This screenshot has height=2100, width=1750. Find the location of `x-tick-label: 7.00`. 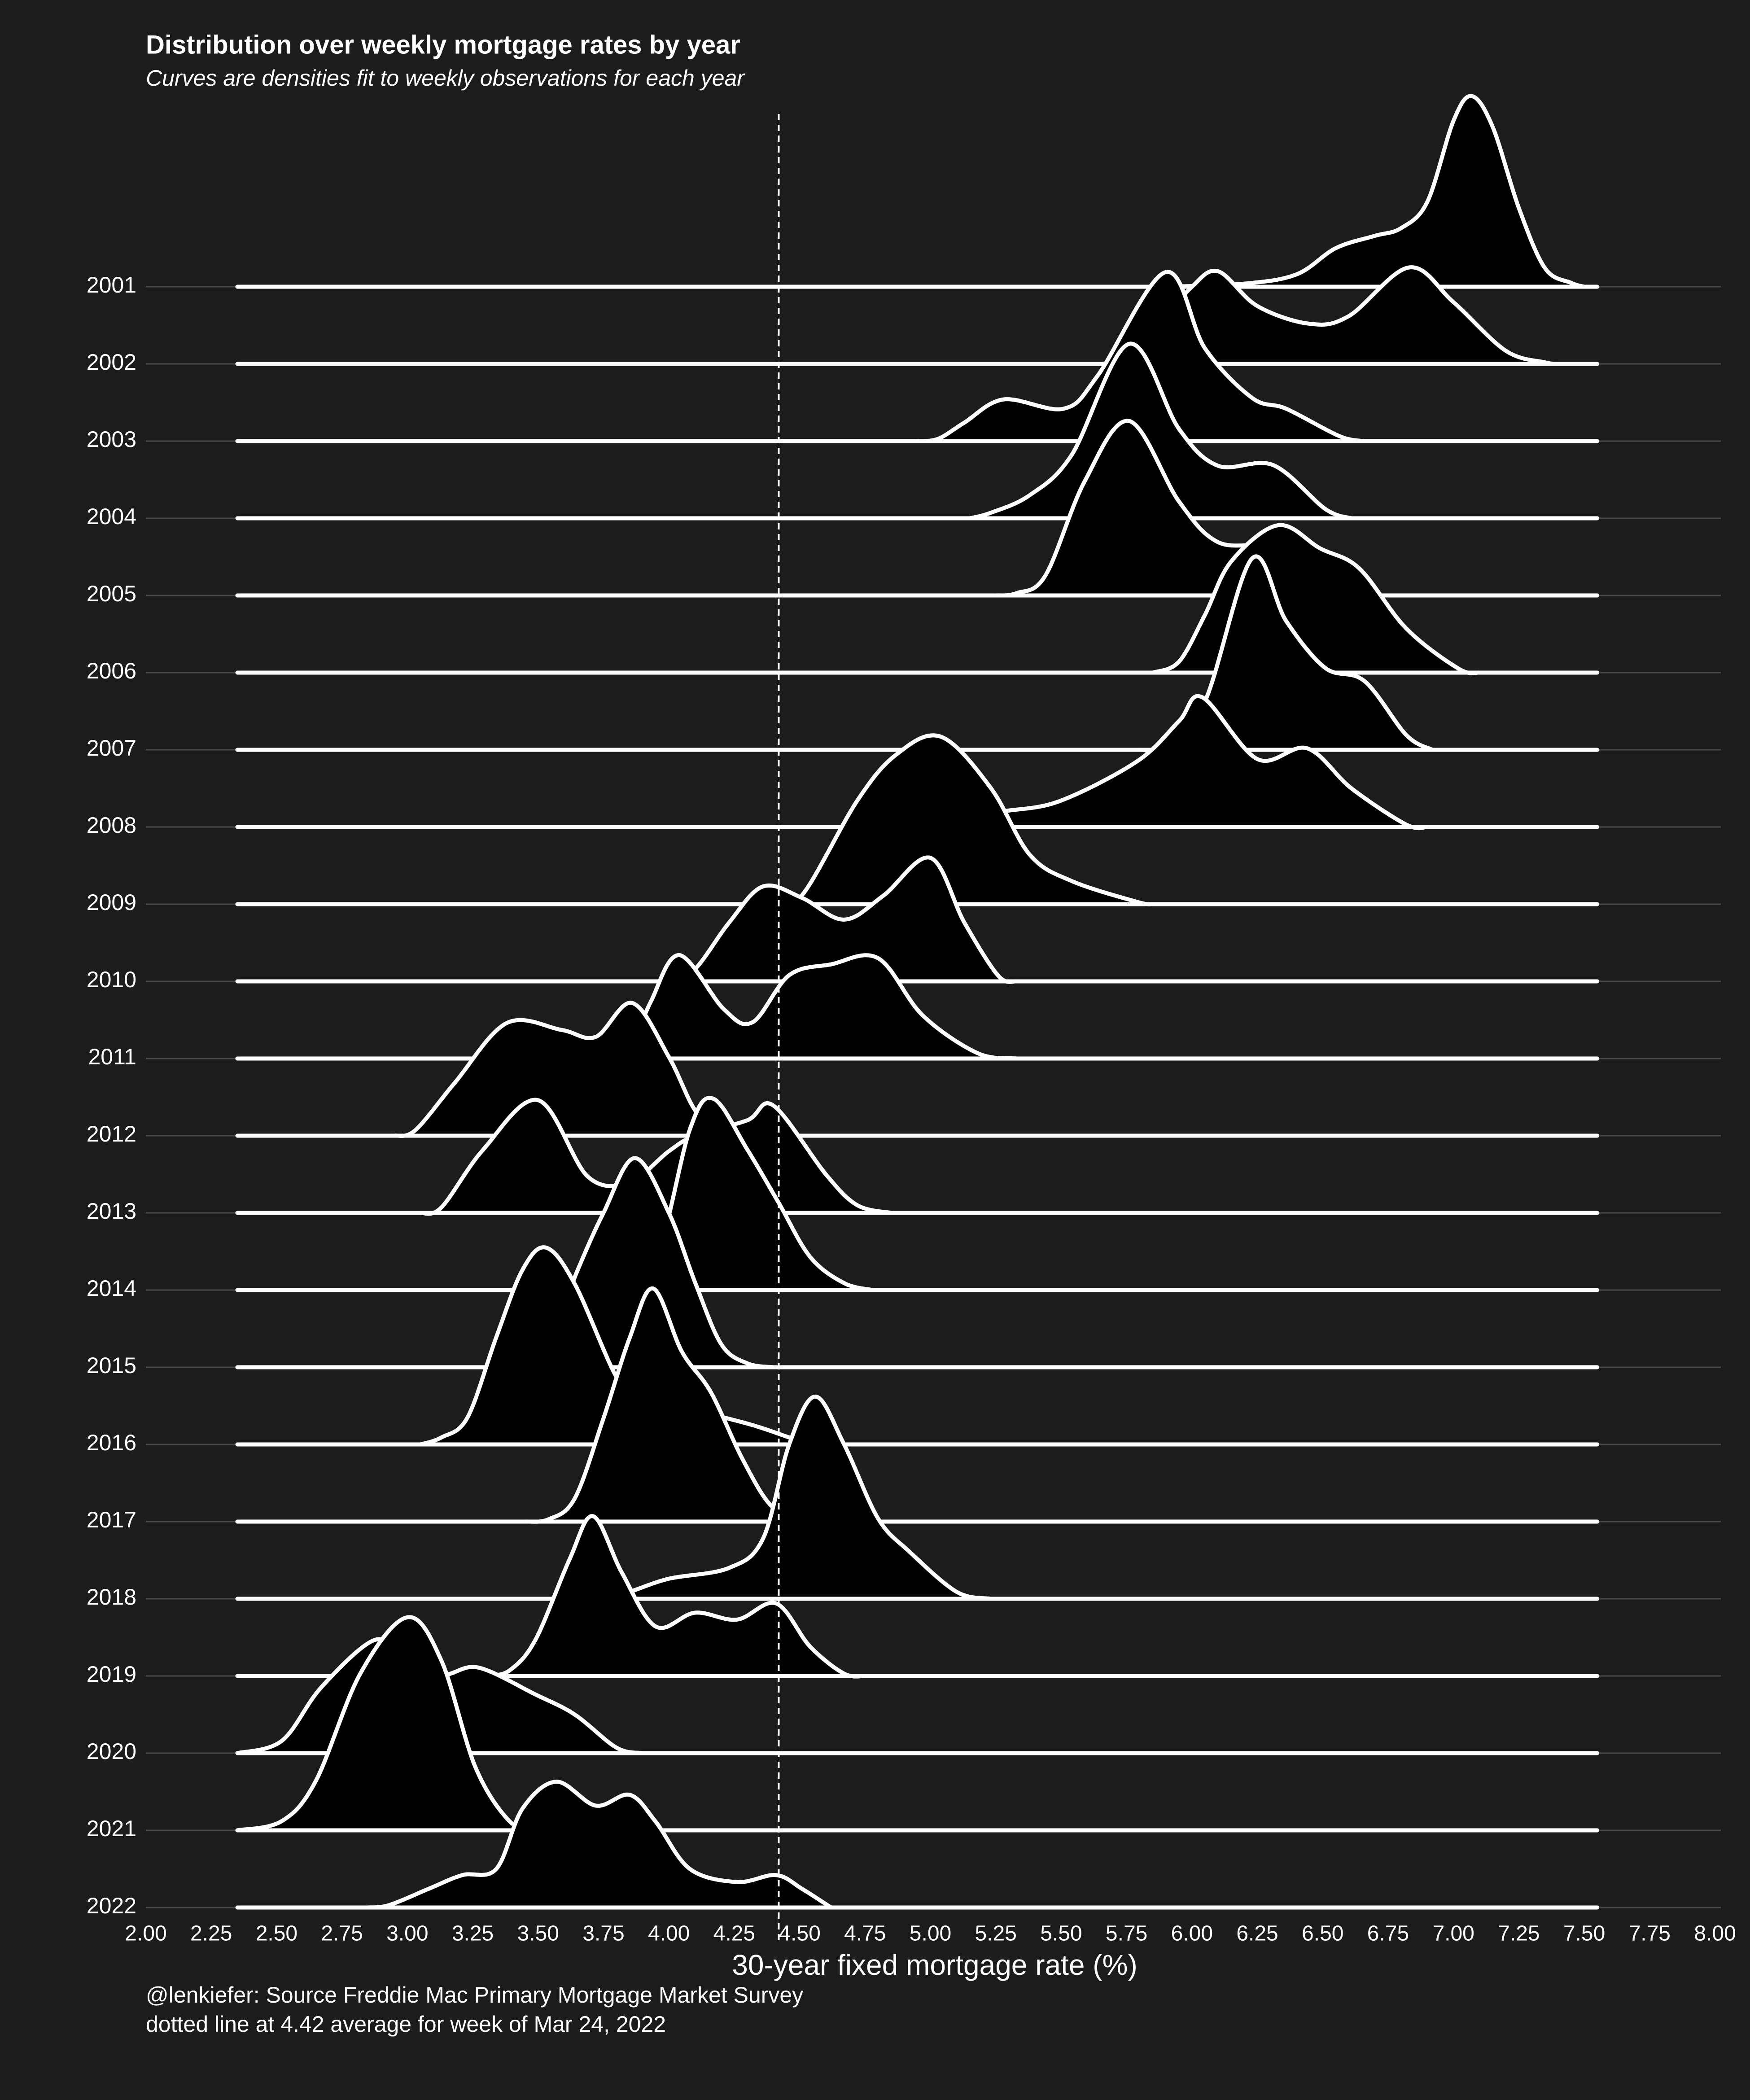

x-tick-label: 7.00 is located at coordinates (1453, 1934).